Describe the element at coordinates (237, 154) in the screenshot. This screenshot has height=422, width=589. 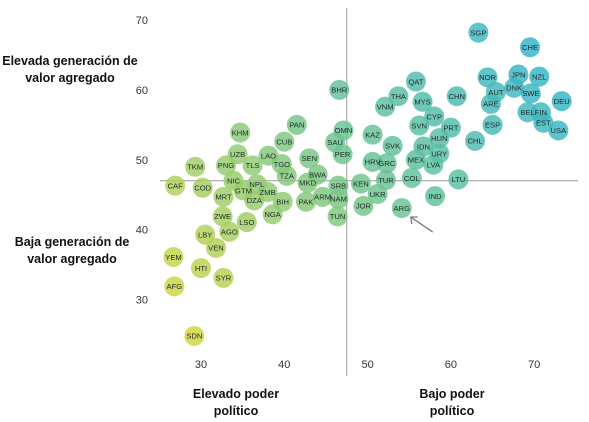
I see `point-label-uzb: UZB` at that location.